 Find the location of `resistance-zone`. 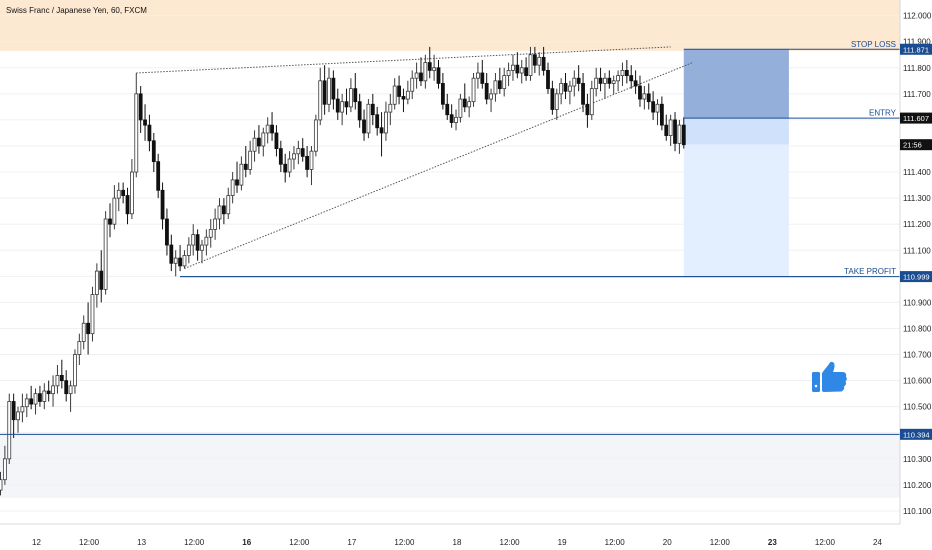

resistance-zone is located at coordinates (450, 25).